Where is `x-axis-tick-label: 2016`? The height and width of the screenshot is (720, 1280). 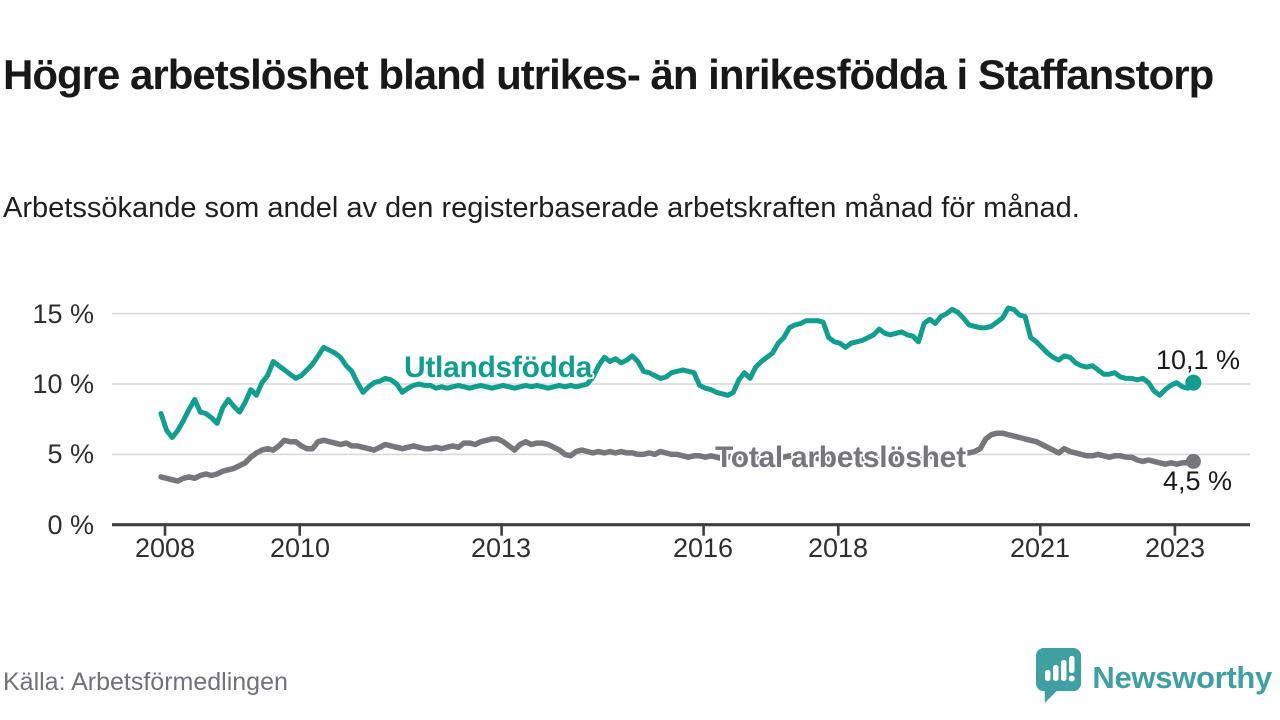
x-axis-tick-label: 2016 is located at coordinates (703, 548).